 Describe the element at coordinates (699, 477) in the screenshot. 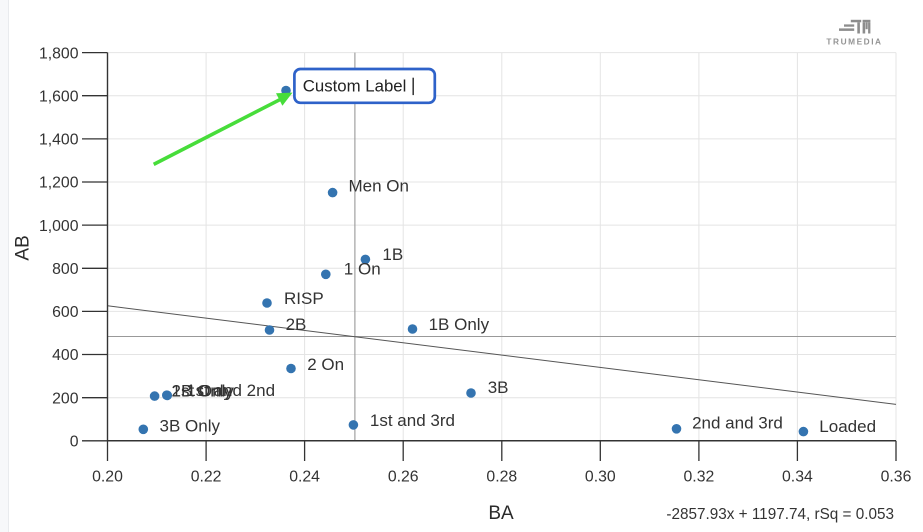

I see `svg-text: 0.32` at that location.